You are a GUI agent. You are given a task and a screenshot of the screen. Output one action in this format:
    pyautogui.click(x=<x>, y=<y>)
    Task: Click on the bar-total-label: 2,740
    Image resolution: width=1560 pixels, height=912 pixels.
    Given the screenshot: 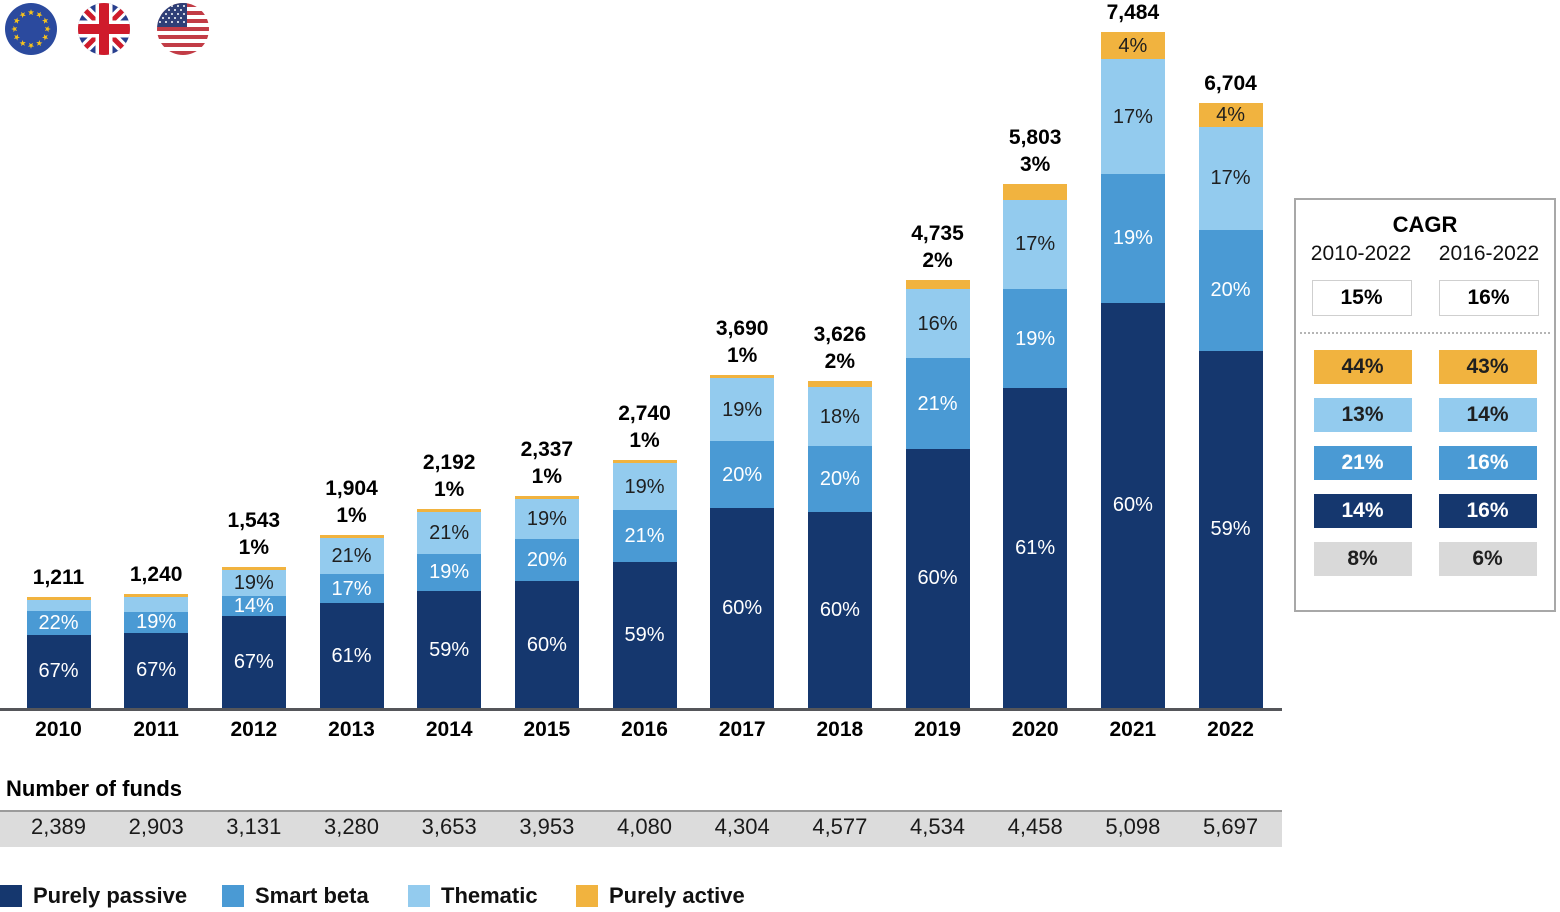 What is the action you would take?
    pyautogui.click(x=644, y=414)
    